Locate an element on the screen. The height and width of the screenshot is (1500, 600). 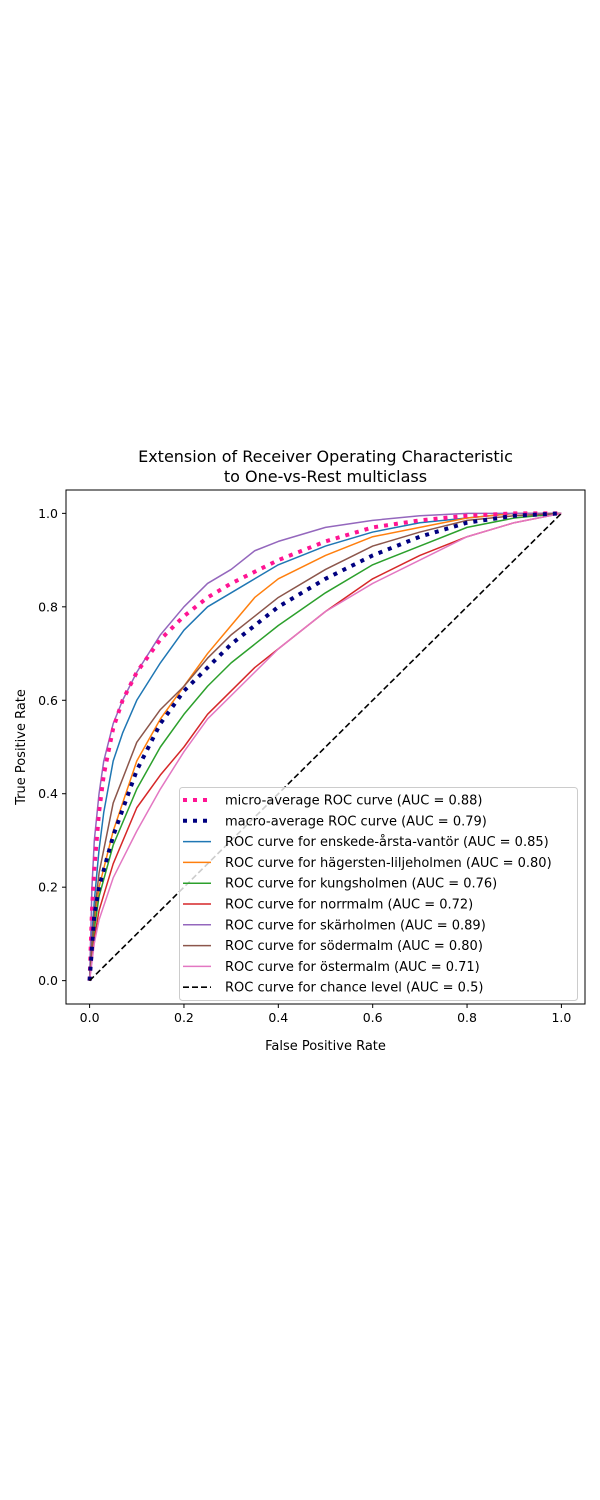
y-tick-label: 0.8 is located at coordinates (48, 606).